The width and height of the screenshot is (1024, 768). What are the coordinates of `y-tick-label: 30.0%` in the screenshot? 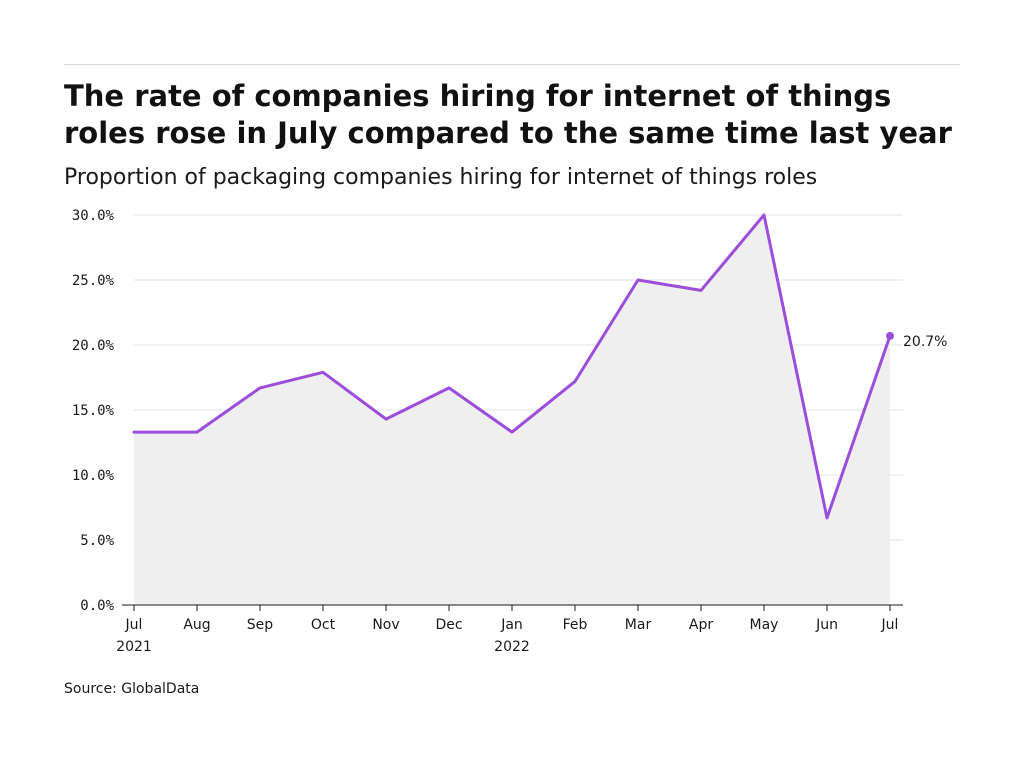 It's located at (93, 216).